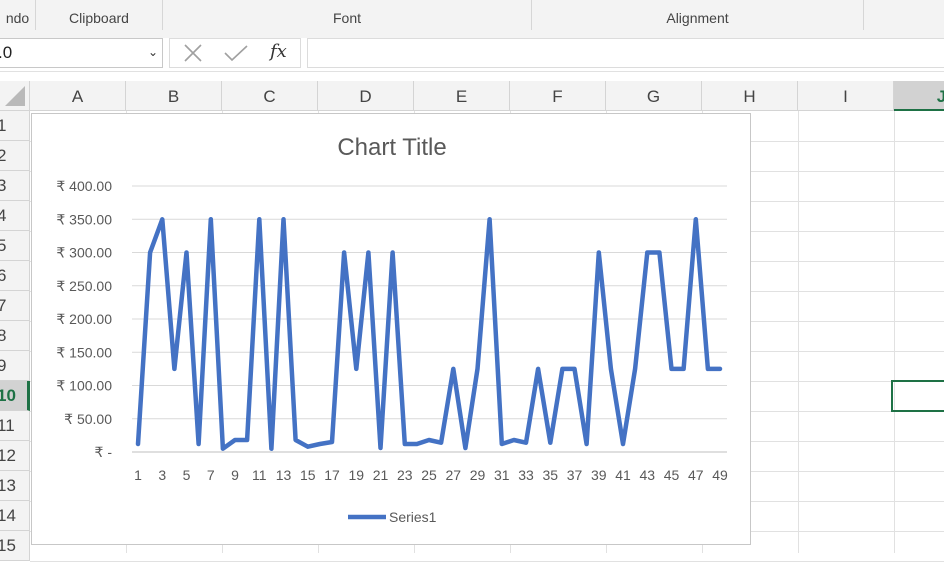 This screenshot has width=944, height=562. I want to click on x-tick-label: 9, so click(235, 475).